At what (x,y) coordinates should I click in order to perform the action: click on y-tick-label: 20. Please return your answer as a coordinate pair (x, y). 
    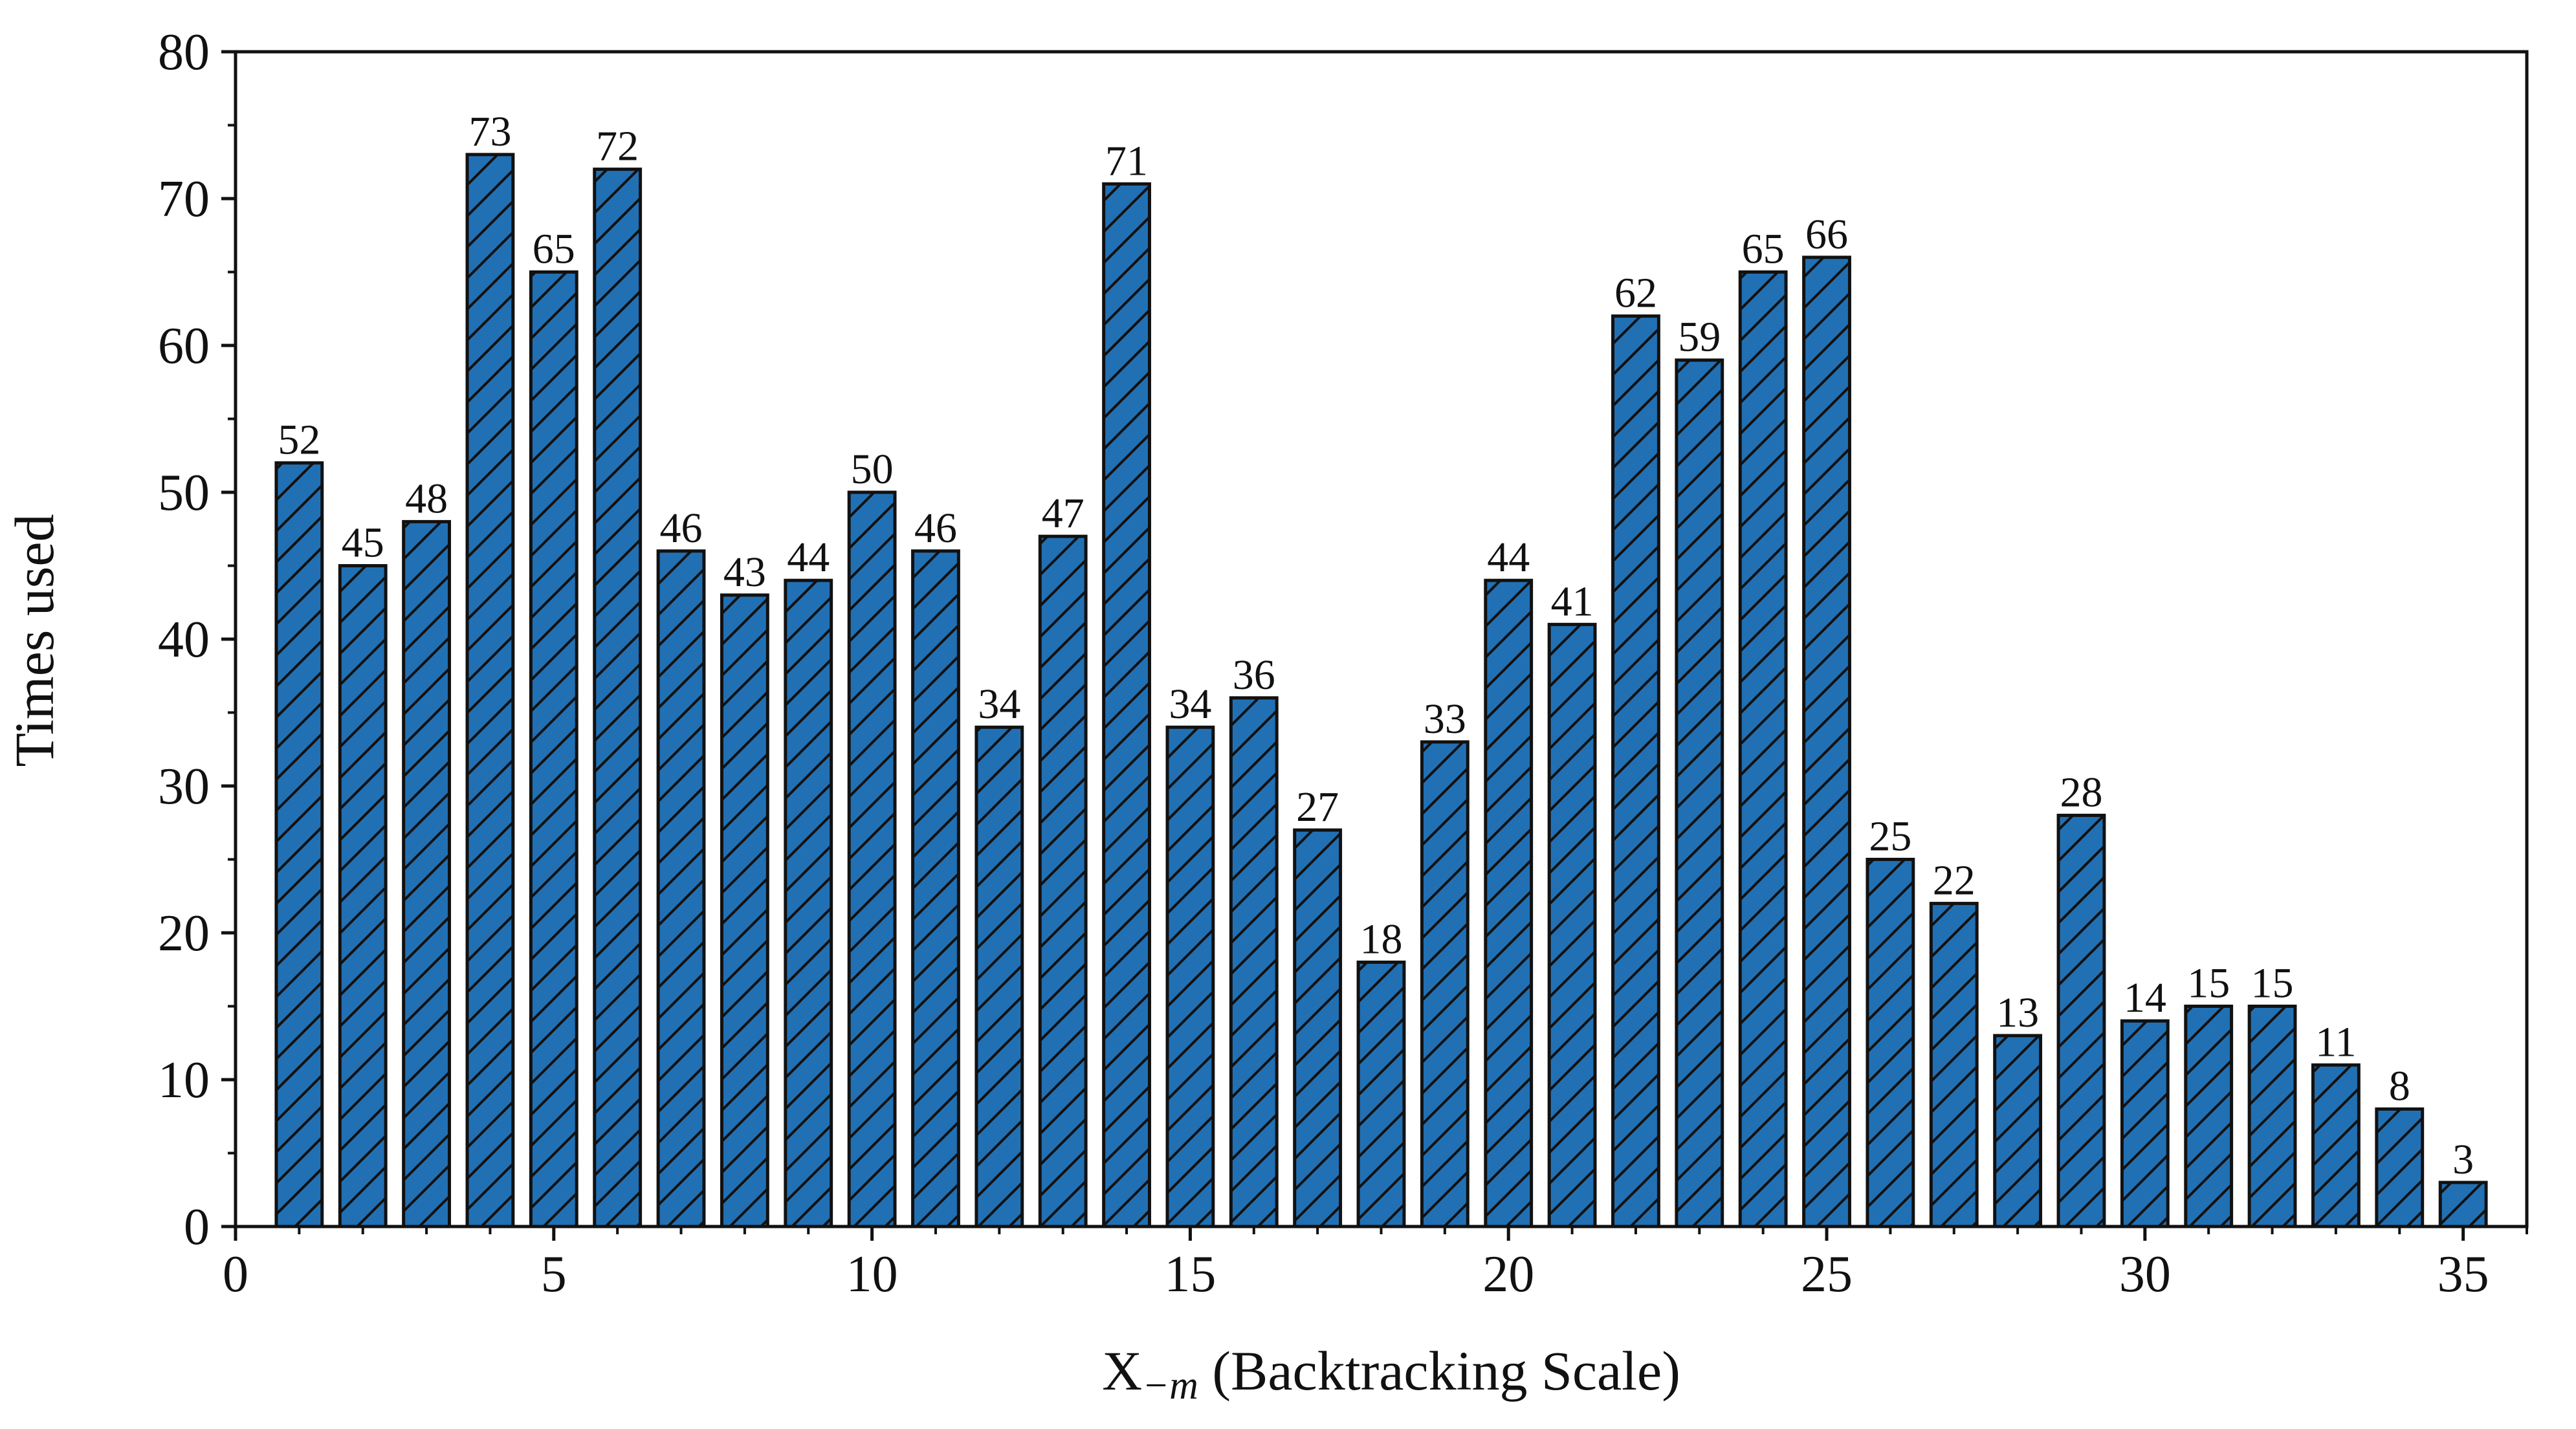
    Looking at the image, I should click on (184, 933).